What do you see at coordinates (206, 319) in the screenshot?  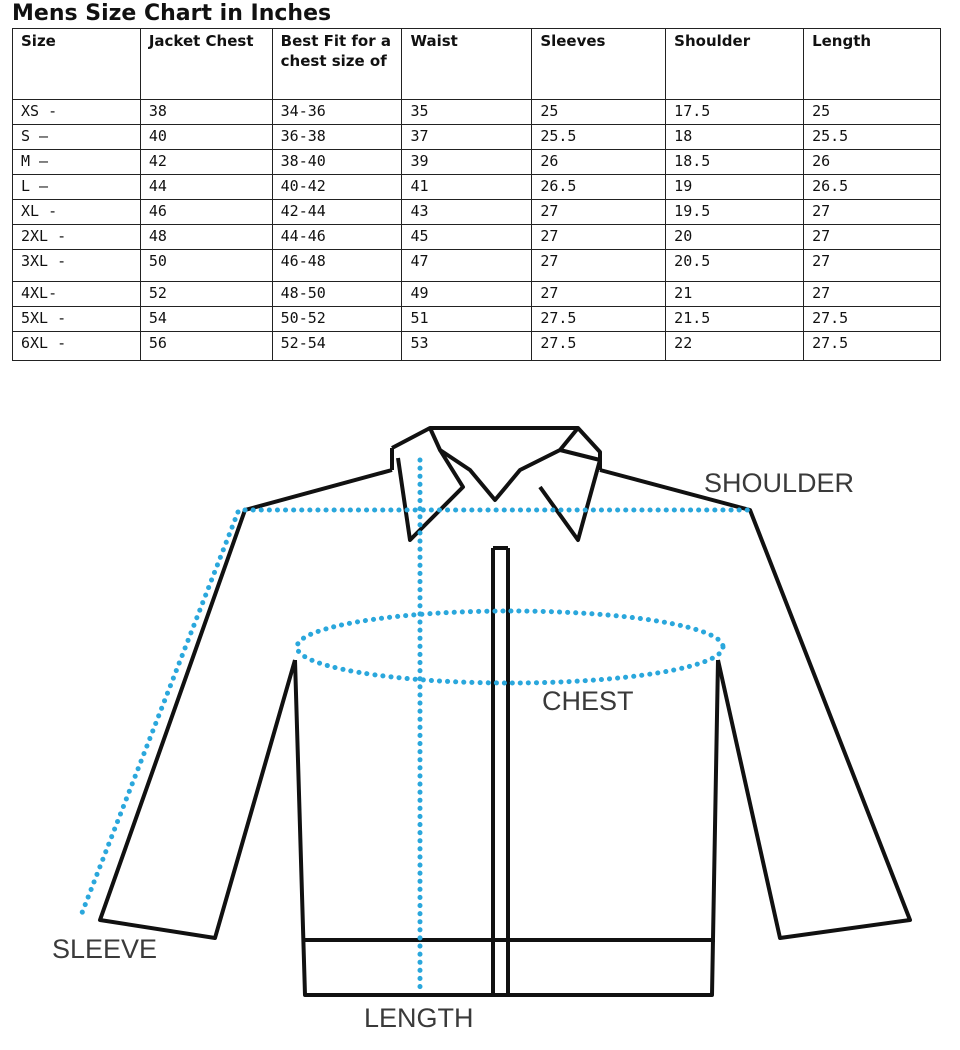 I see `table-cell: 54` at bounding box center [206, 319].